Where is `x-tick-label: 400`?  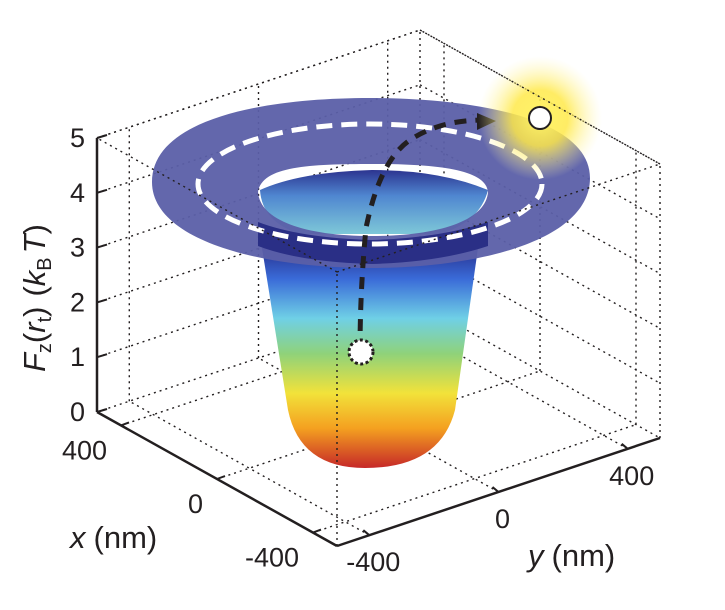
x-tick-label: 400 is located at coordinates (84, 450).